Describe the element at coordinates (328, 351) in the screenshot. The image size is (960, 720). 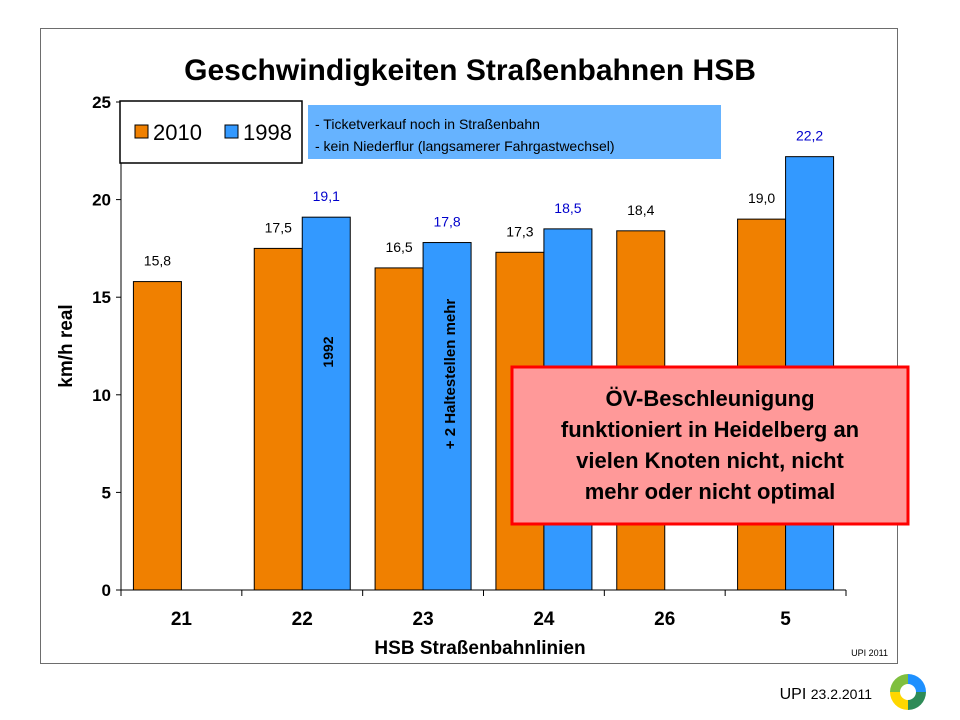
I see `note-1992: 1992` at that location.